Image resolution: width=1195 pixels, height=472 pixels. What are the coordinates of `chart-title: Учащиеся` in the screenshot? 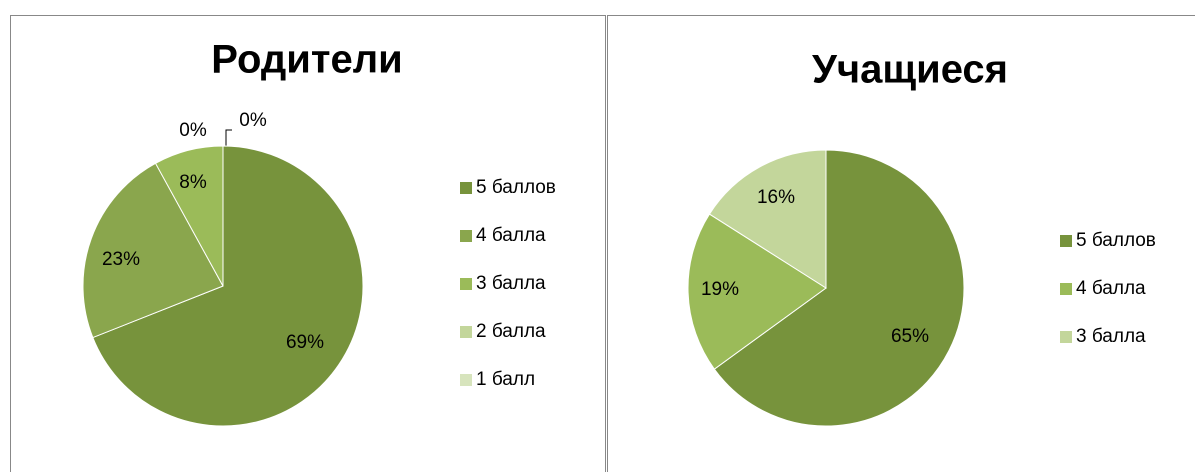 It's located at (910, 70).